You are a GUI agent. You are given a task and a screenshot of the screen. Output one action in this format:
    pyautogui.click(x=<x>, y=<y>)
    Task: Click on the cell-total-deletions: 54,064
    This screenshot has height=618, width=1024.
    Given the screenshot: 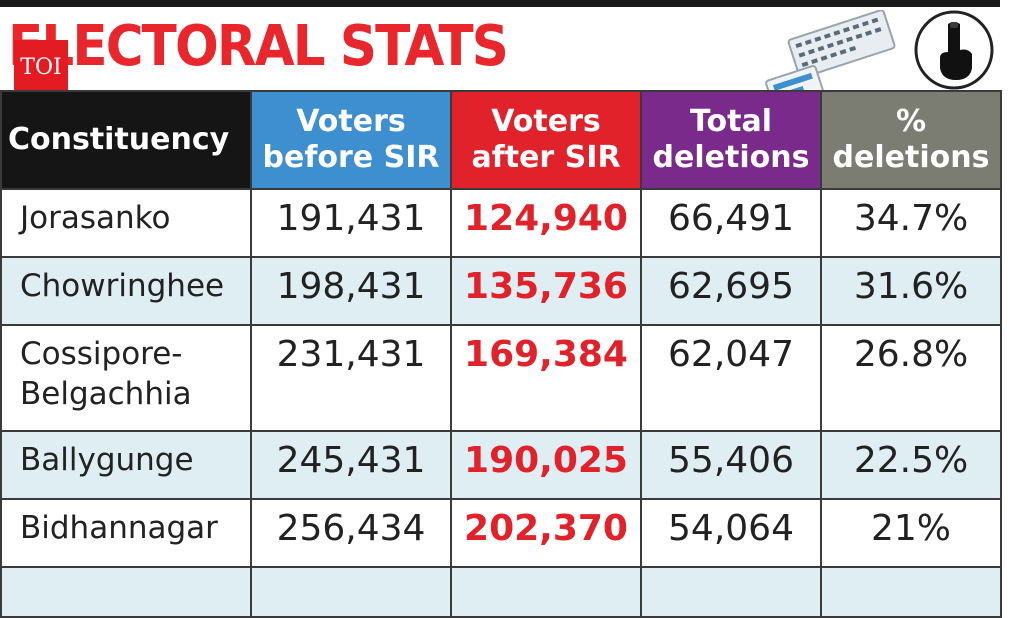 What is the action you would take?
    pyautogui.click(x=731, y=533)
    